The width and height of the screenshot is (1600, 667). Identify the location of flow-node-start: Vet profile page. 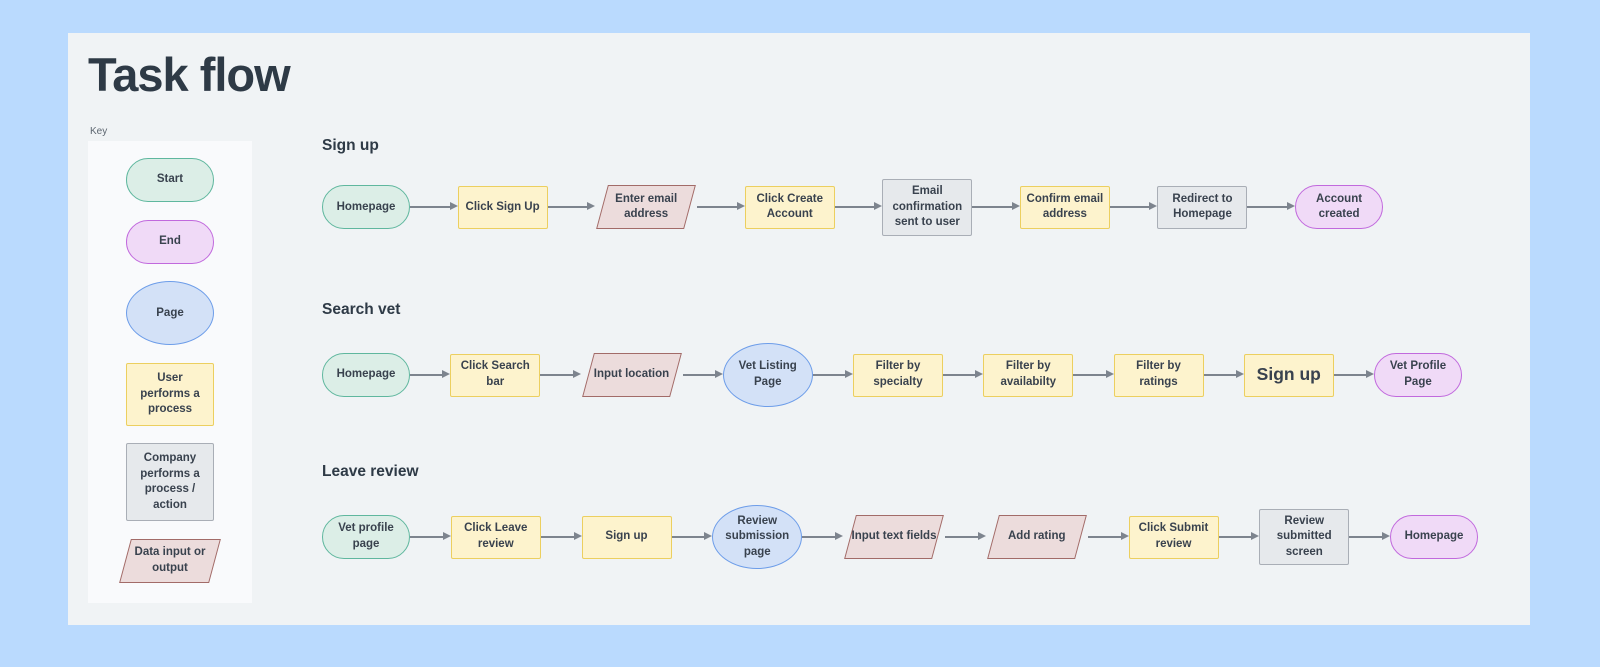
(366, 537).